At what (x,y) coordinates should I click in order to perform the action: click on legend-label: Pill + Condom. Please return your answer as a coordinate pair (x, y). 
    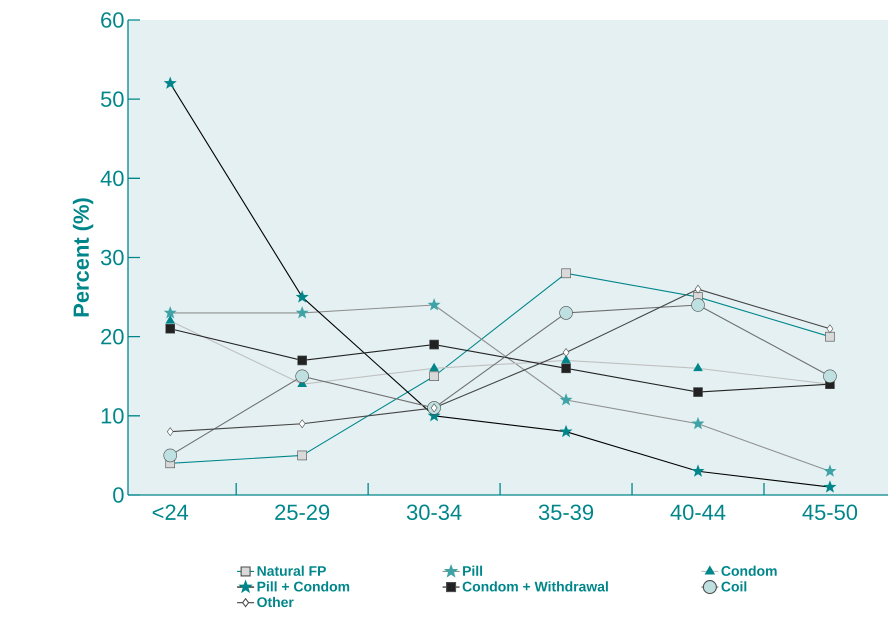
    Looking at the image, I should click on (304, 586).